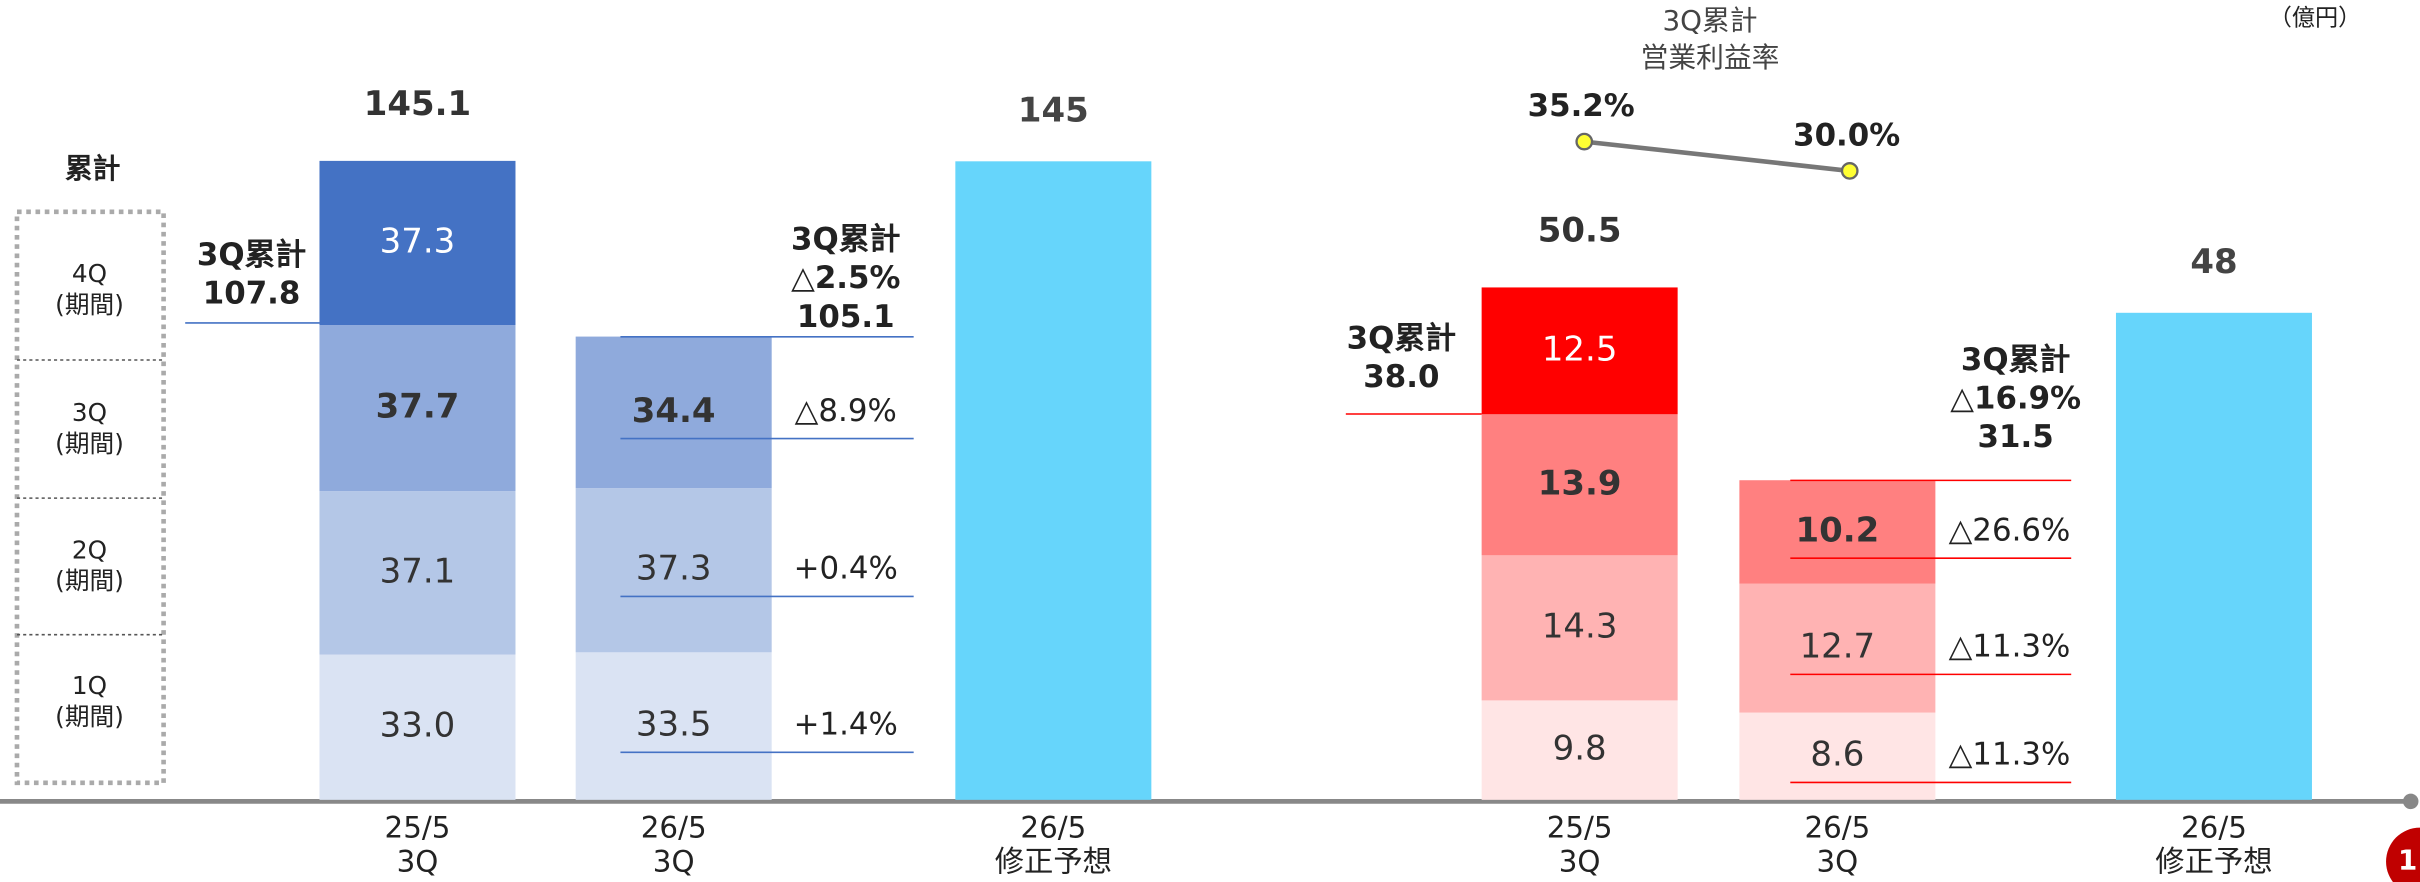  I want to click on value-label: 37.1, so click(418, 571).